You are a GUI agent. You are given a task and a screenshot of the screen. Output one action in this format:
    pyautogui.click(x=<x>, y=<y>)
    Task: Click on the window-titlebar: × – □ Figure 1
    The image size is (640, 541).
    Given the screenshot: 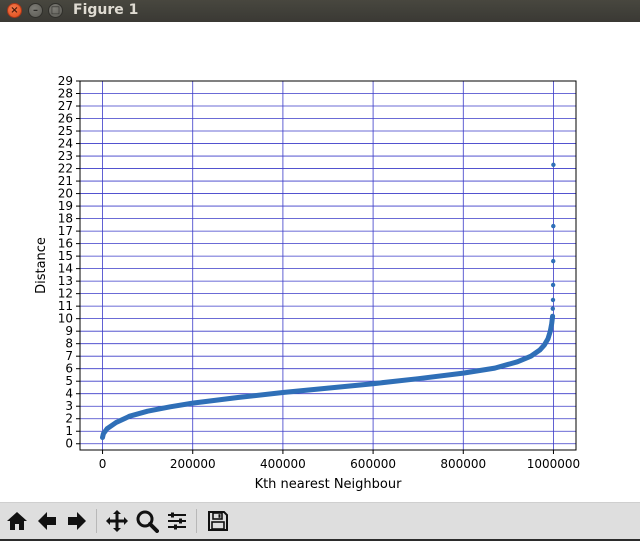 What is the action you would take?
    pyautogui.click(x=320, y=11)
    